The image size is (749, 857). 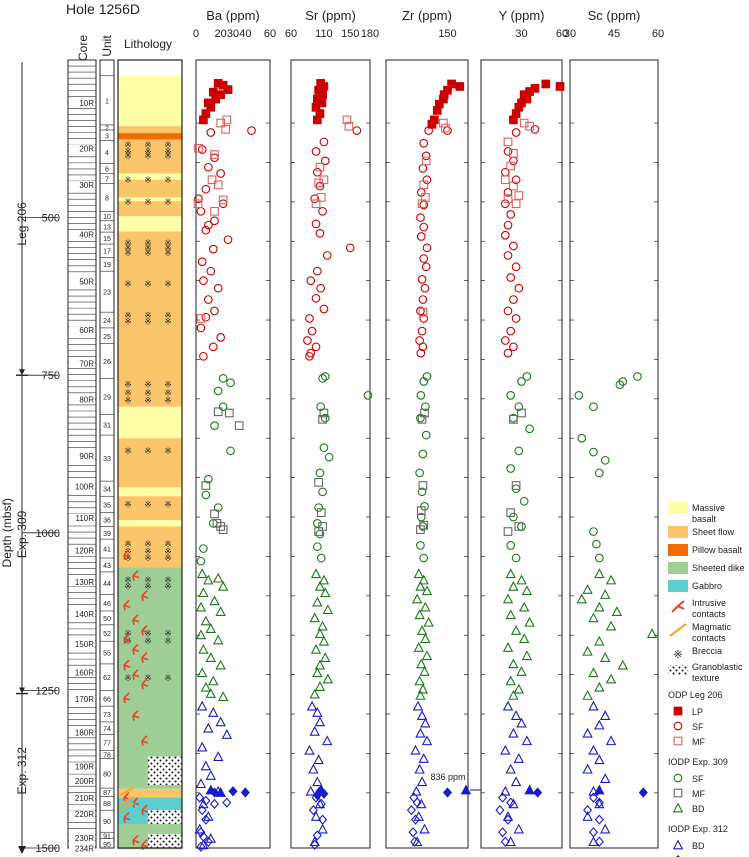 What do you see at coordinates (107, 804) in the screenshot?
I see `unit-label: 88` at bounding box center [107, 804].